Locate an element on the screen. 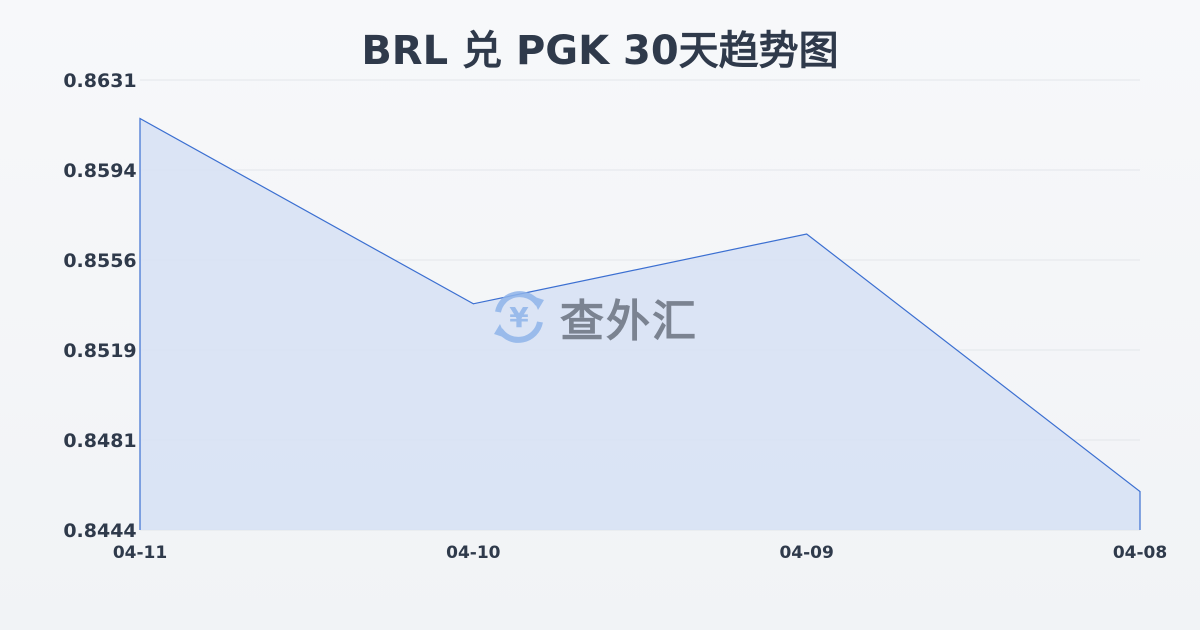 This screenshot has width=1200, height=630. yen-exchange-icon: ¥ is located at coordinates (519, 317).